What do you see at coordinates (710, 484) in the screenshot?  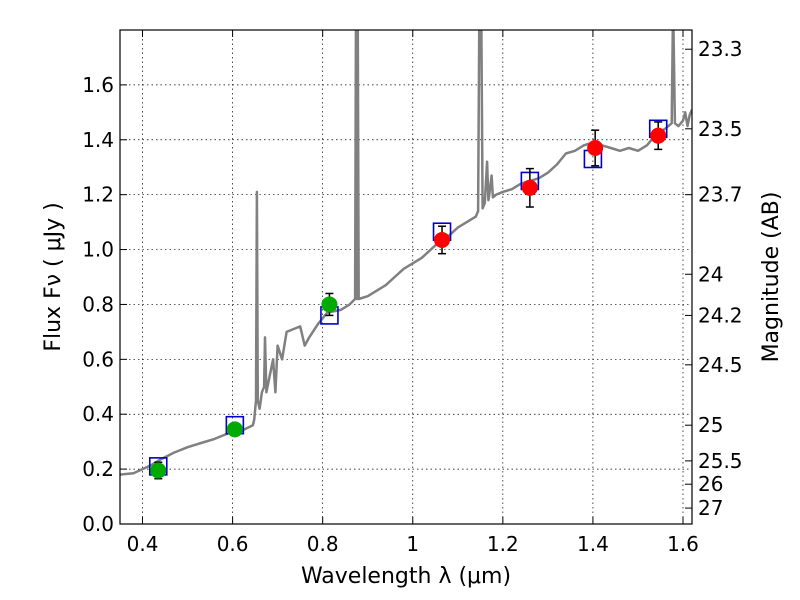 I see `right-tick-label: 26` at bounding box center [710, 484].